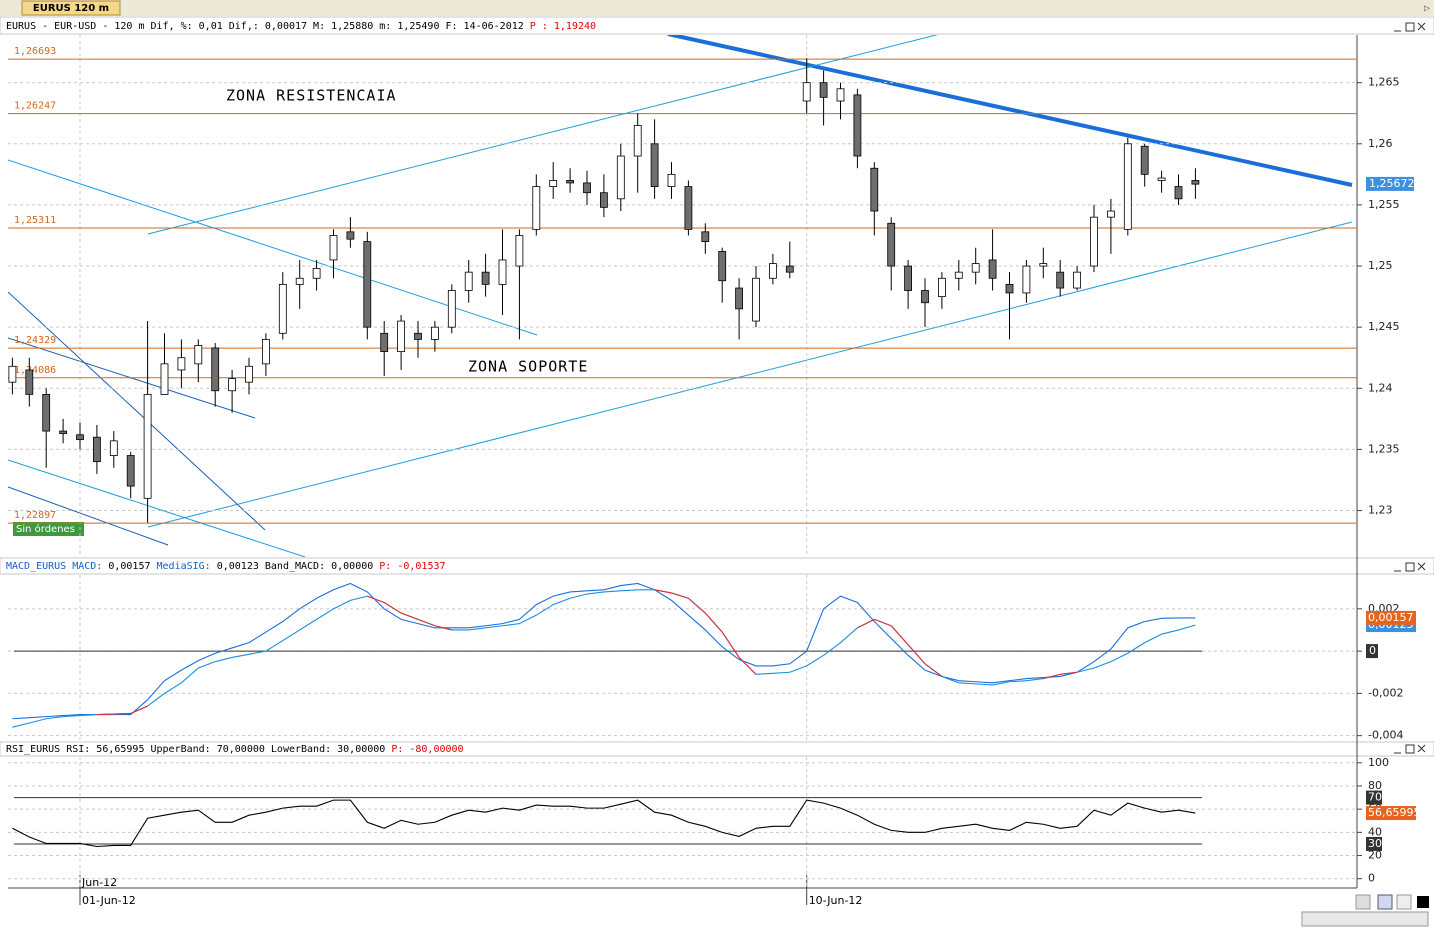 This screenshot has width=1434, height=934. What do you see at coordinates (35, 51) in the screenshot?
I see `level-label: 1,26693` at bounding box center [35, 51].